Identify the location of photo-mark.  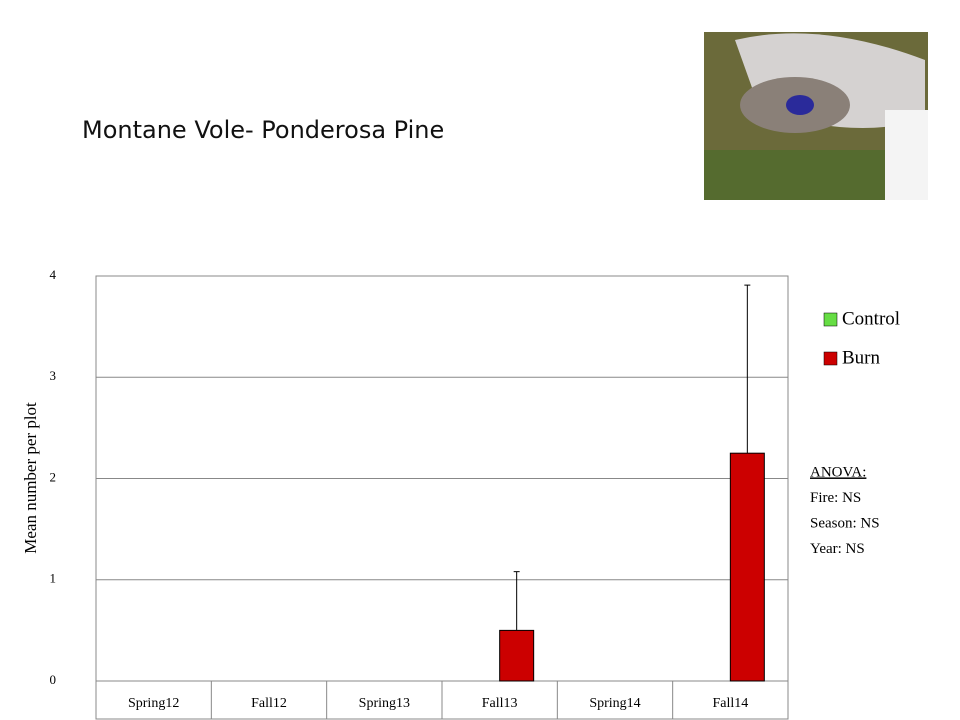
(800, 105).